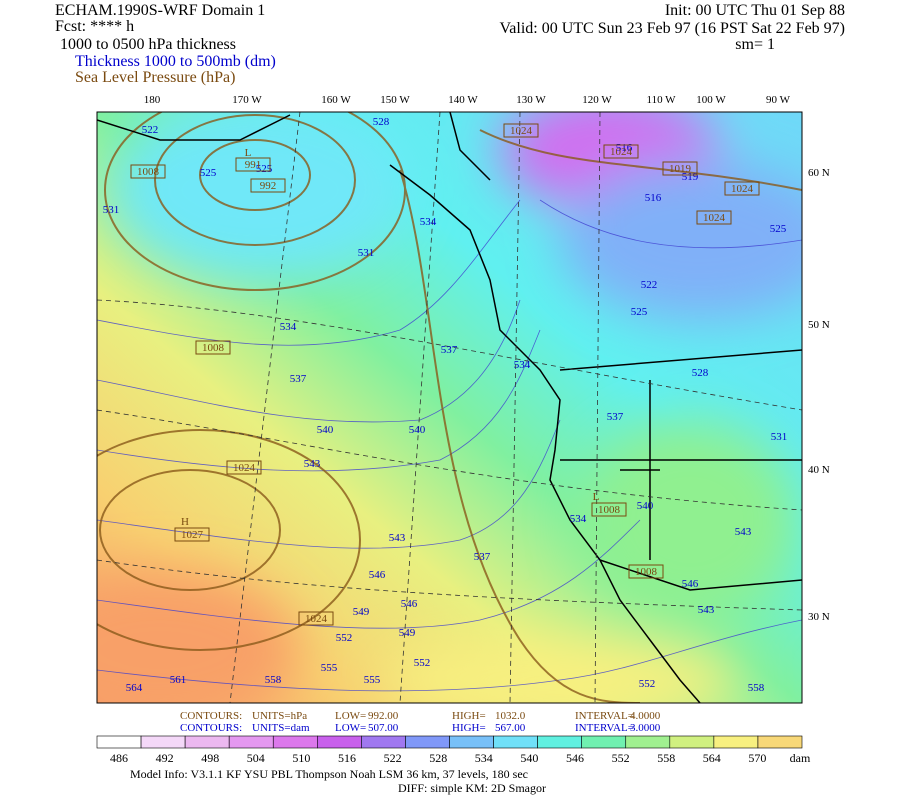  I want to click on thickness-label: 522, so click(649, 285).